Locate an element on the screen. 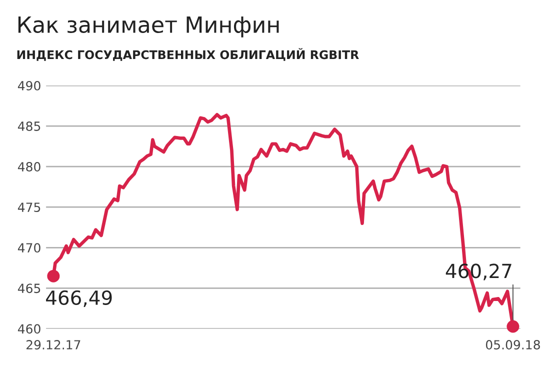 The width and height of the screenshot is (542, 380). y-tick-label: 475 is located at coordinates (29, 207).